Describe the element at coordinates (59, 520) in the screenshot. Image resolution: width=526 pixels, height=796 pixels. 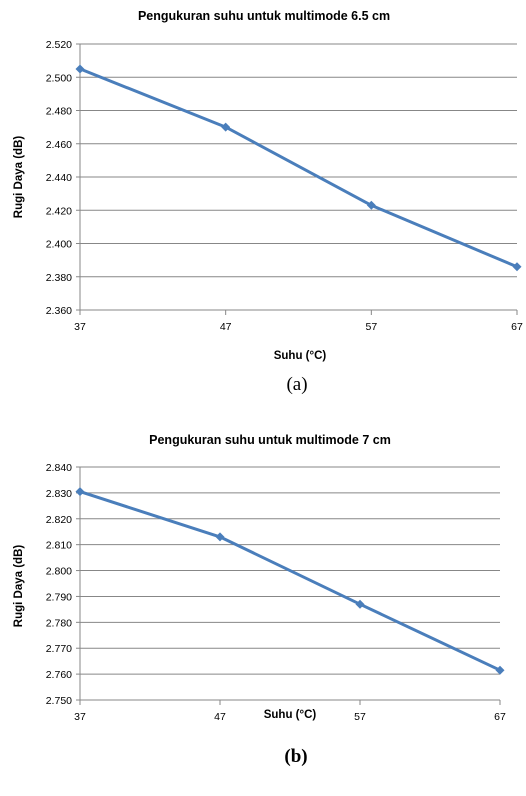
I see `chart-b-y-tick-label: 2.820` at that location.